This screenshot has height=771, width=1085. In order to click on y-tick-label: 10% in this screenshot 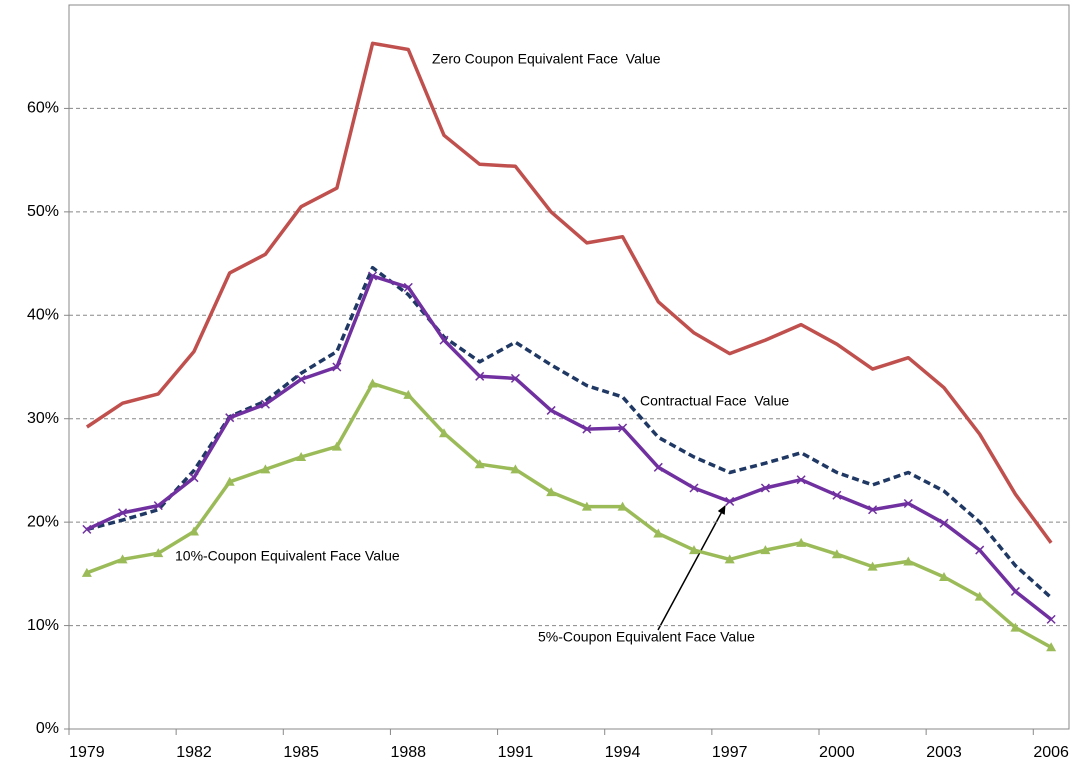, I will do `click(43, 625)`.